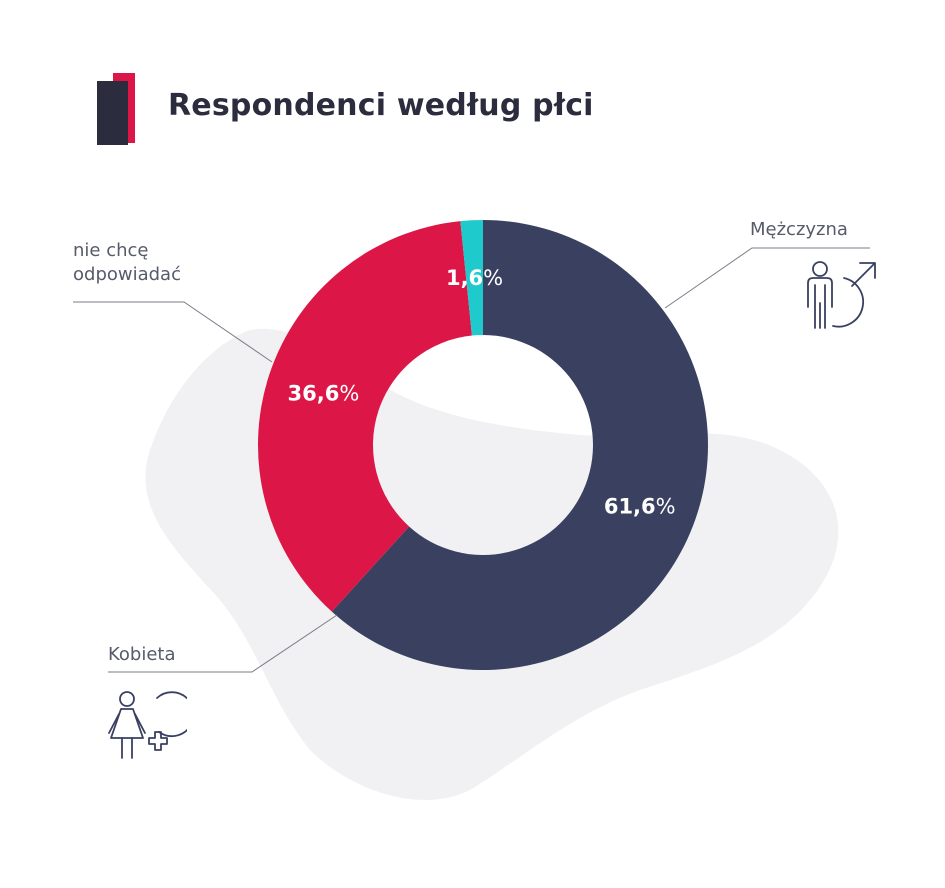 This screenshot has width=945, height=888. What do you see at coordinates (314, 393) in the screenshot?
I see `value-label-number: 36,6` at bounding box center [314, 393].